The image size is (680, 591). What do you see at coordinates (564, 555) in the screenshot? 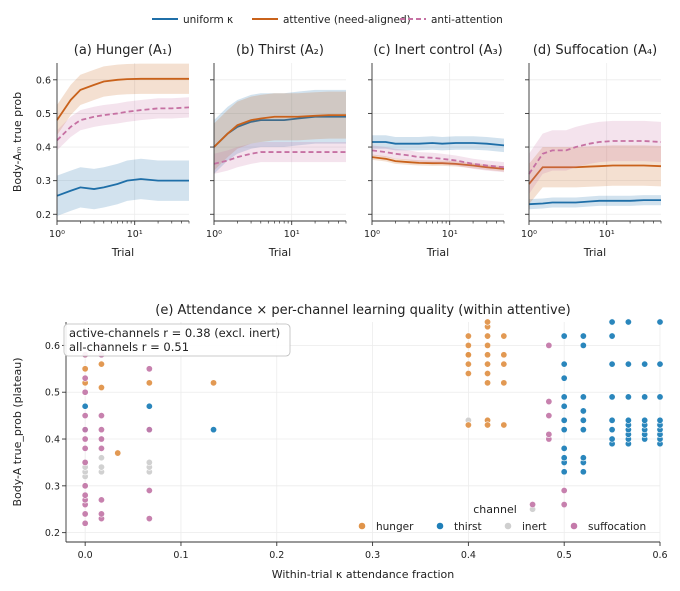
I see `scatter-x-tick-label-5: 0.5` at bounding box center [564, 555].